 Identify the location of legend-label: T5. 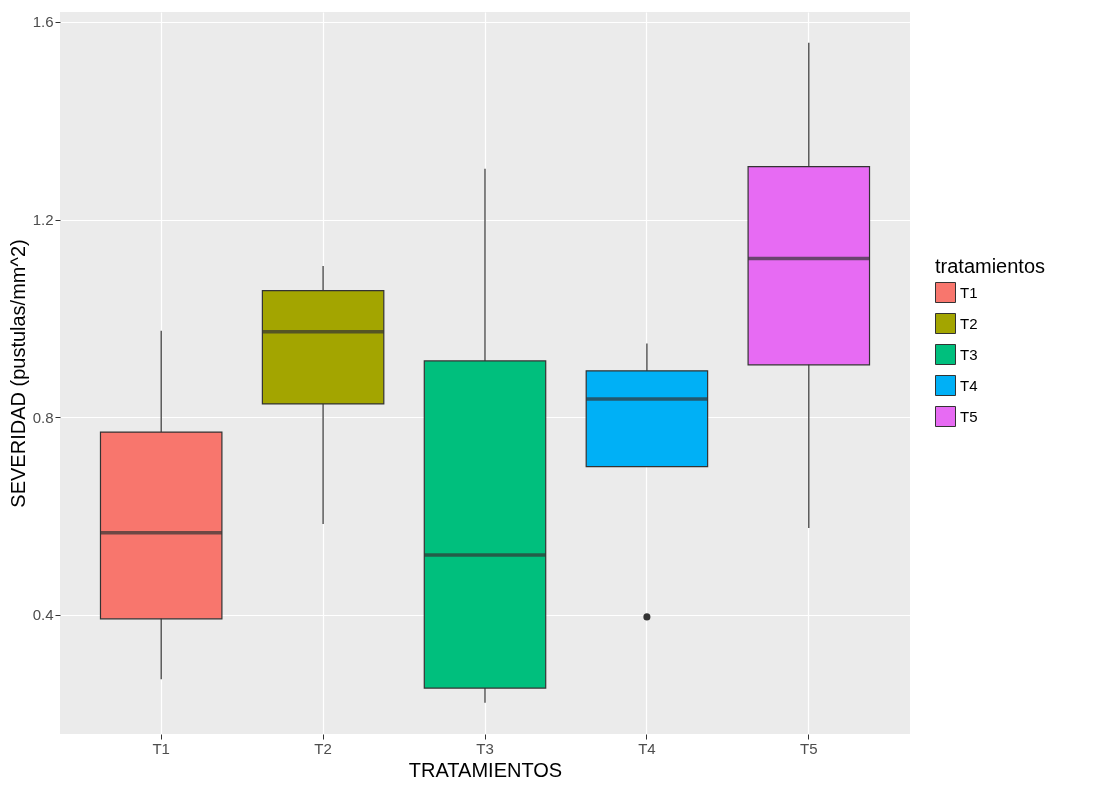
(969, 416).